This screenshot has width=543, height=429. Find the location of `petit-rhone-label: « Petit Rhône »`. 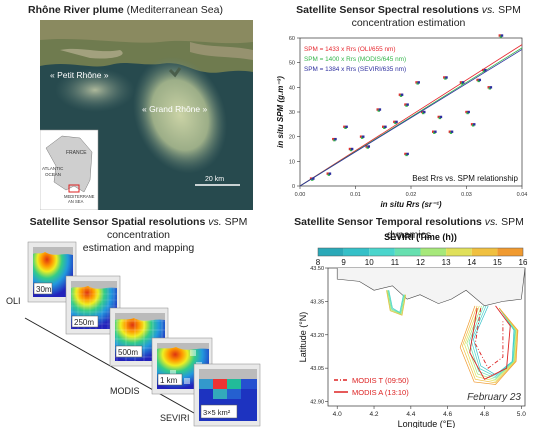

petit-rhone-label: « Petit Rhône » is located at coordinates (79, 75).